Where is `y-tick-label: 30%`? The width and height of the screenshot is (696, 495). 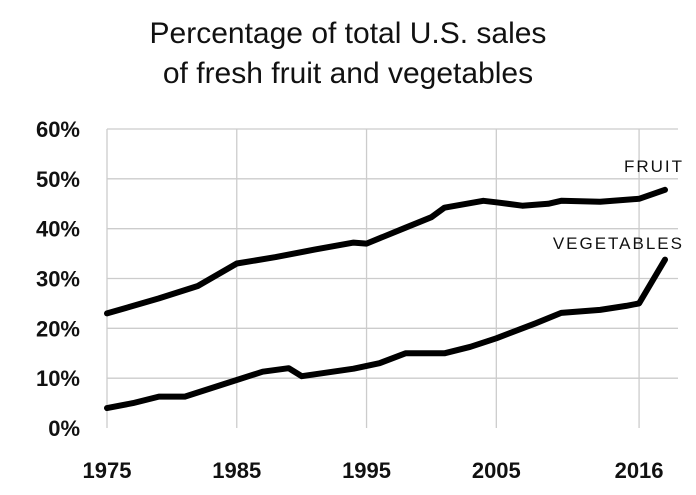
y-tick-label: 30% is located at coordinates (58, 279).